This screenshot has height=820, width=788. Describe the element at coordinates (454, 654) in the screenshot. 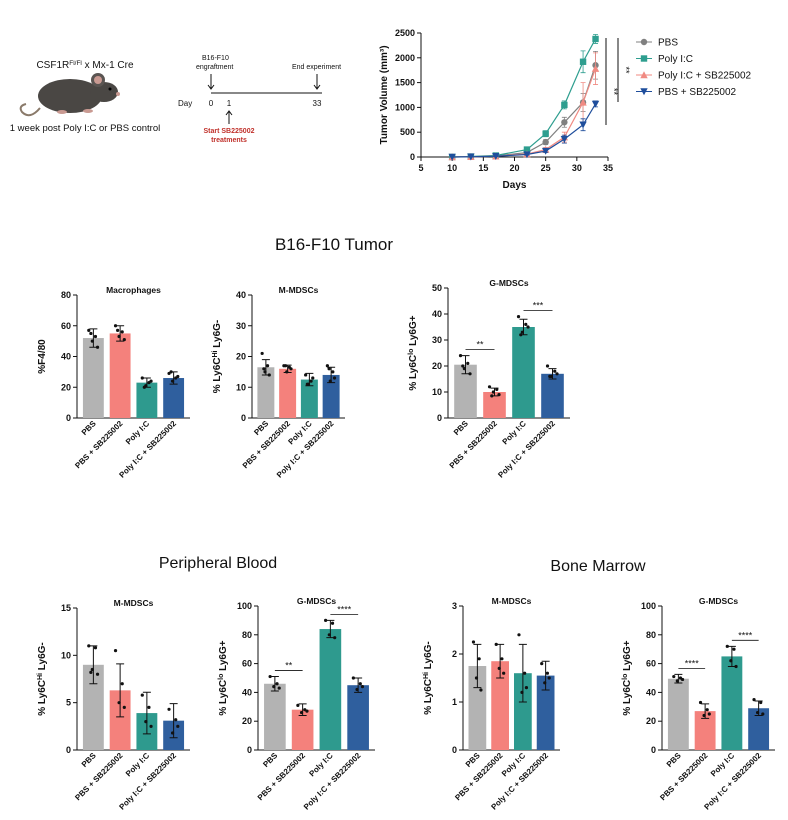

I see `y-tick-label: 2` at that location.